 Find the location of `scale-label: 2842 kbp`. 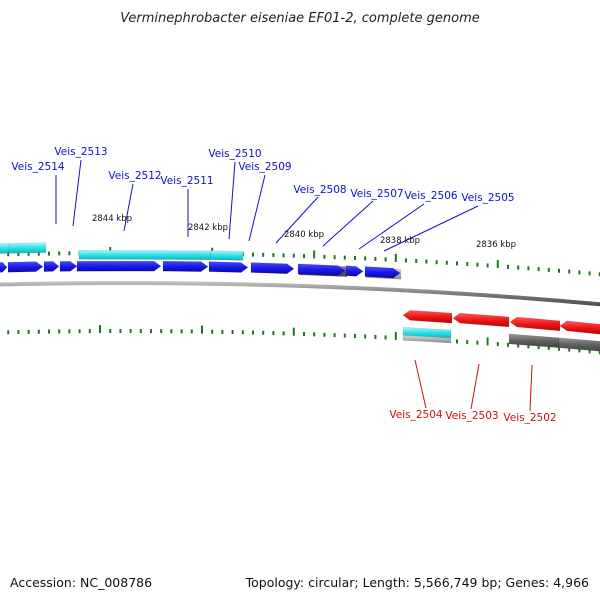

scale-label: 2842 kbp is located at coordinates (208, 228).